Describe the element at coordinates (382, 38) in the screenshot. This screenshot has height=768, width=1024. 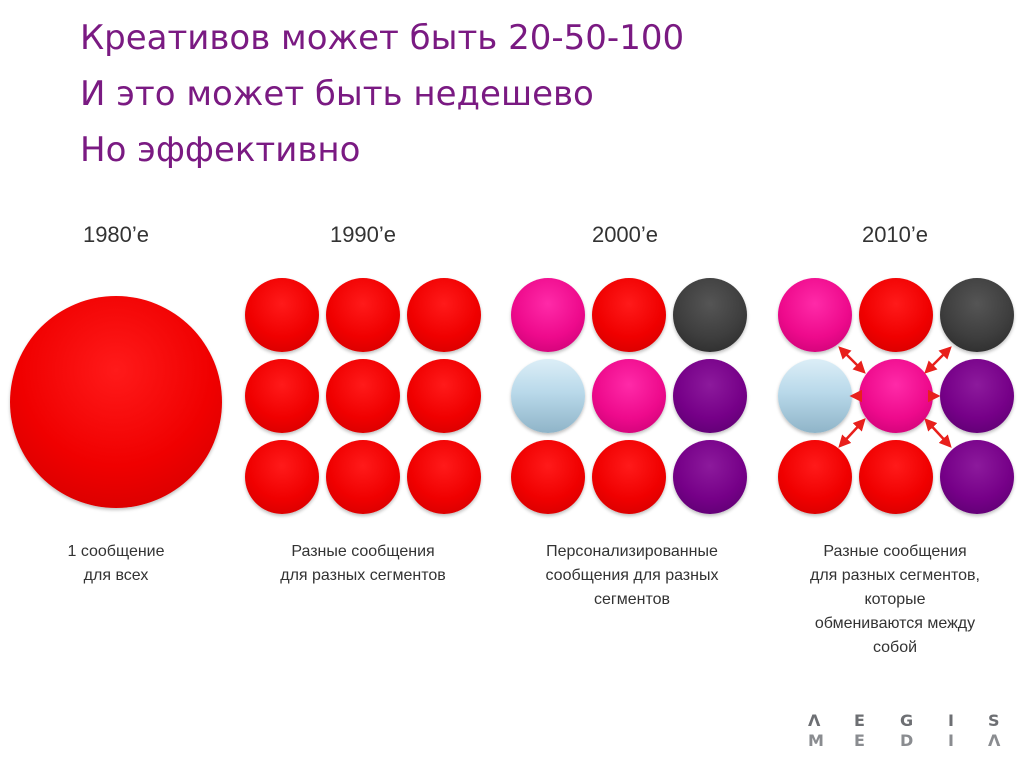
I see `title-line-1: Креативов может быть 20-50-100` at that location.